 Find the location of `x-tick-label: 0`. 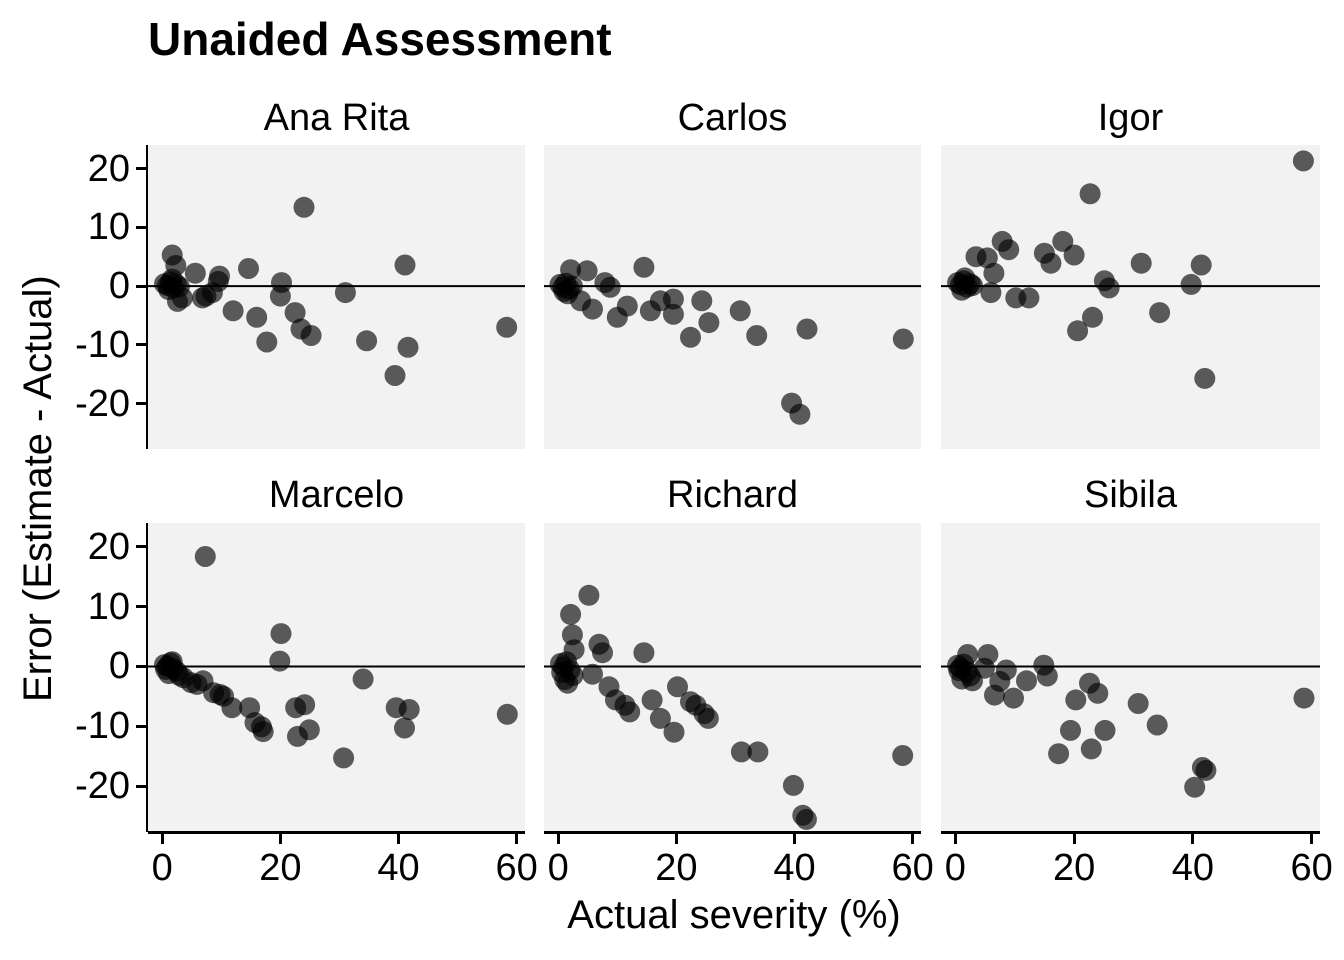

x-tick-label: 0 is located at coordinates (955, 868).